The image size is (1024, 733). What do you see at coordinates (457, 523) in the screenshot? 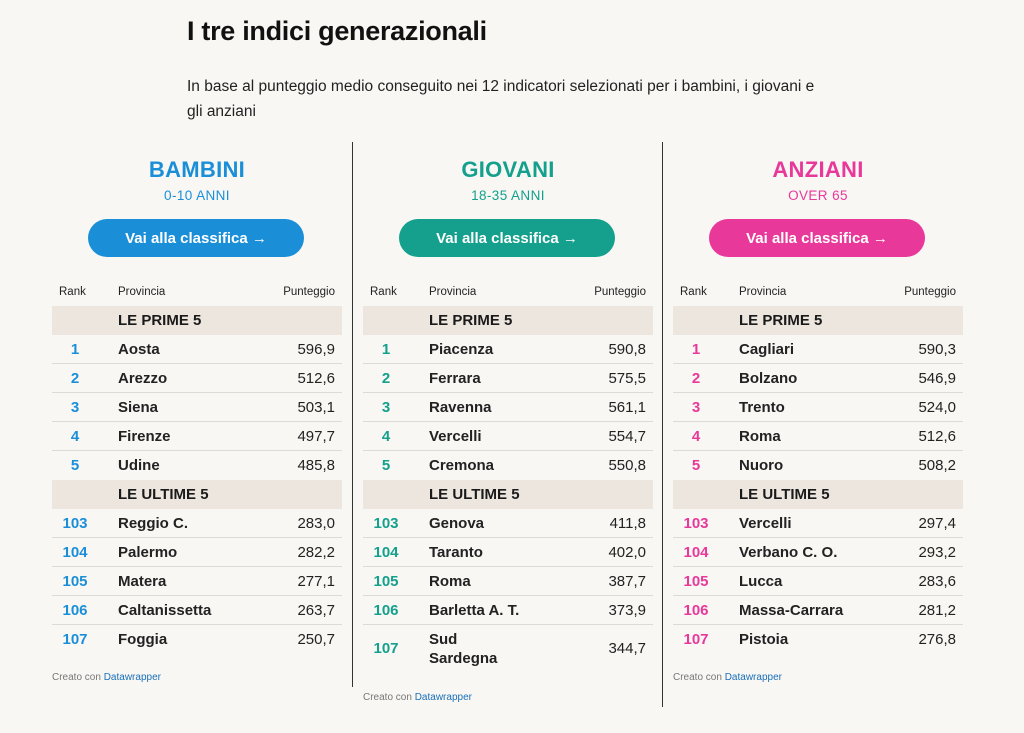
I see `provincia-cell: Genova` at bounding box center [457, 523].